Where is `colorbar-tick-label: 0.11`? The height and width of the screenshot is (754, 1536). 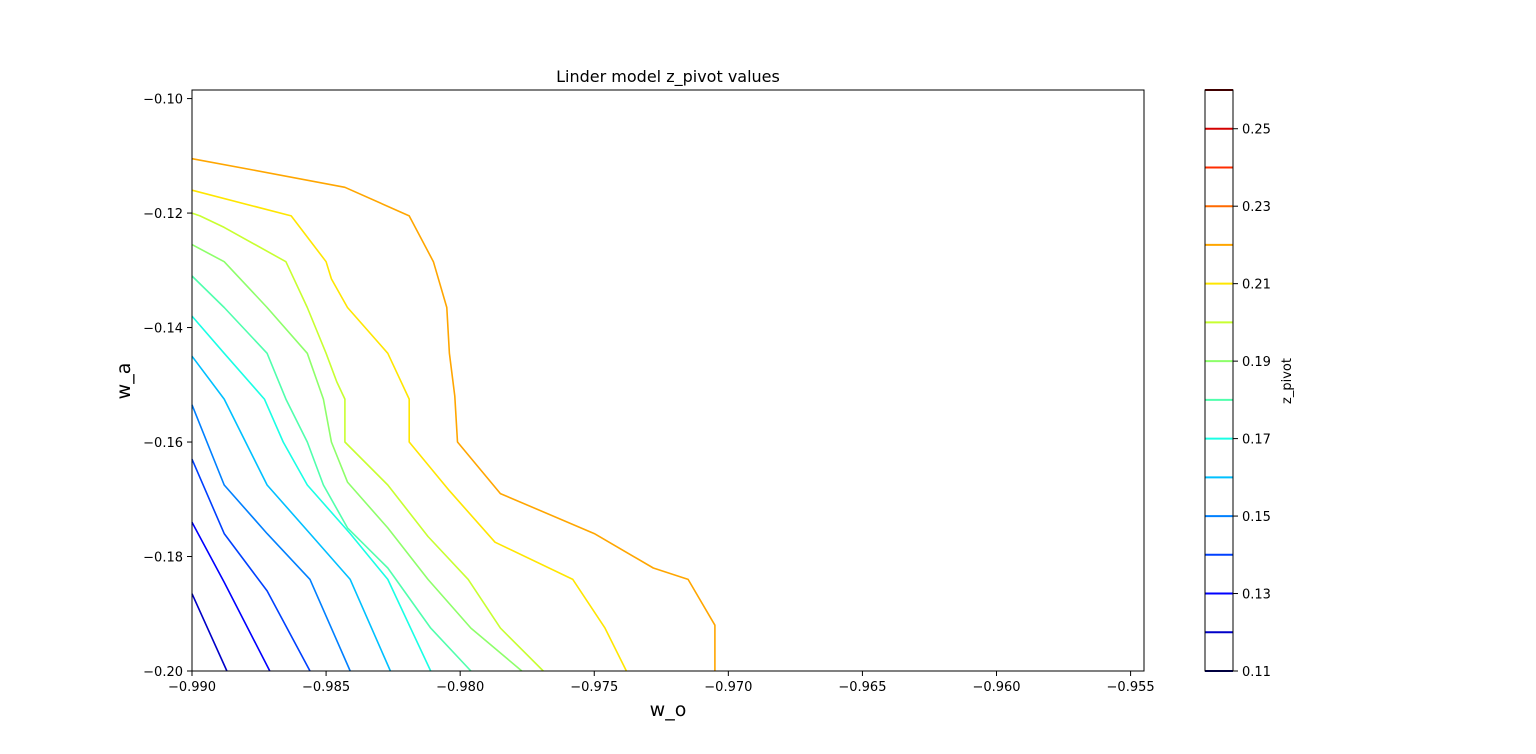 colorbar-tick-label: 0.11 is located at coordinates (1256, 672).